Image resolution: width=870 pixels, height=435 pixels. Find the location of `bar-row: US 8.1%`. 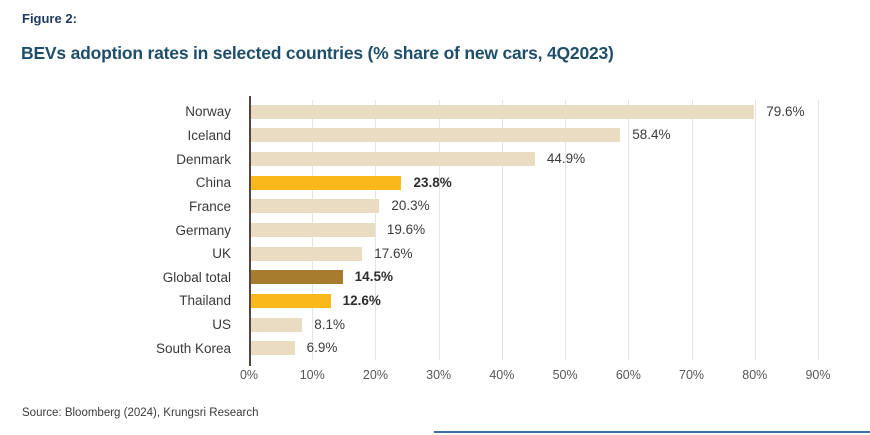

bar-row: US 8.1% is located at coordinates (435, 325).